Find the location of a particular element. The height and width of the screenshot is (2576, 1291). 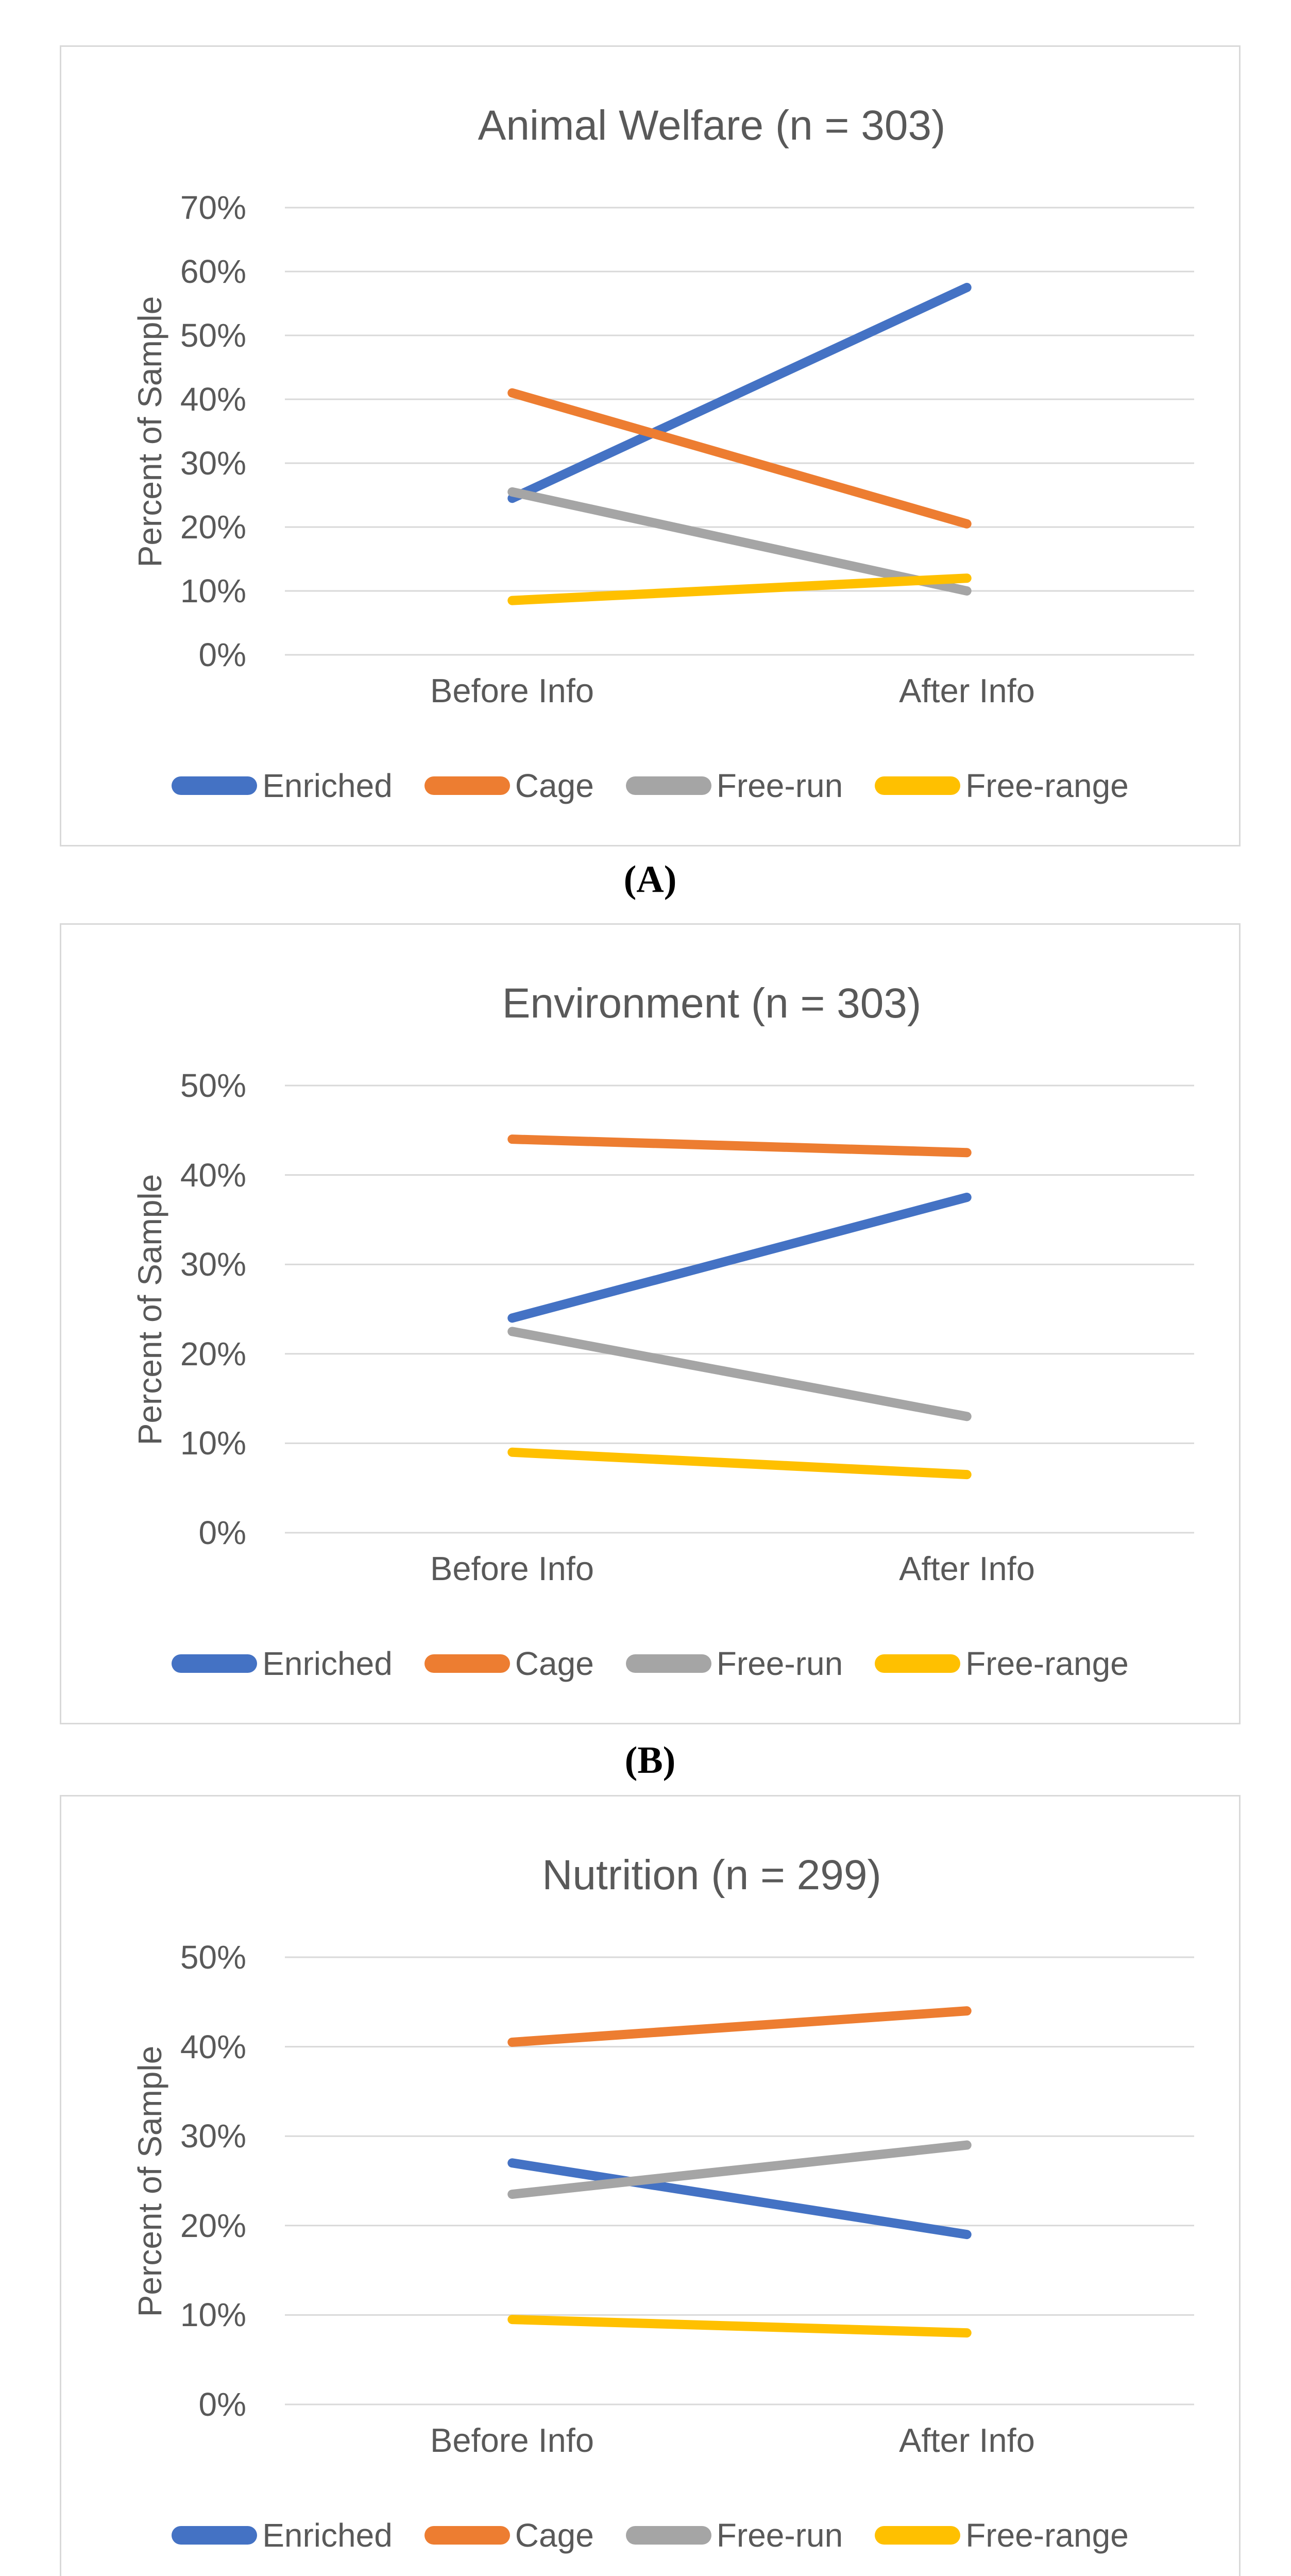

panel-label-a: (A) is located at coordinates (650, 879).